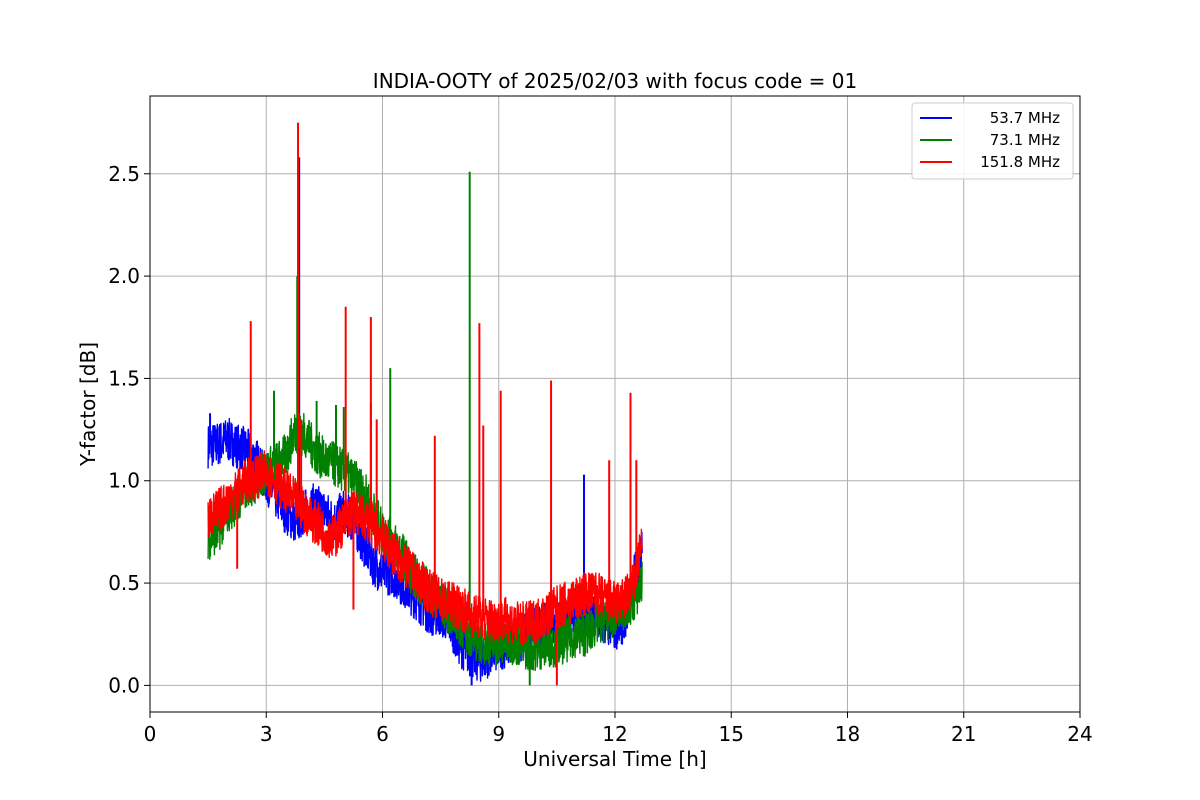 The height and width of the screenshot is (800, 1200). What do you see at coordinates (1025, 140) in the screenshot?
I see `legend-label: 73.1 MHz` at bounding box center [1025, 140].